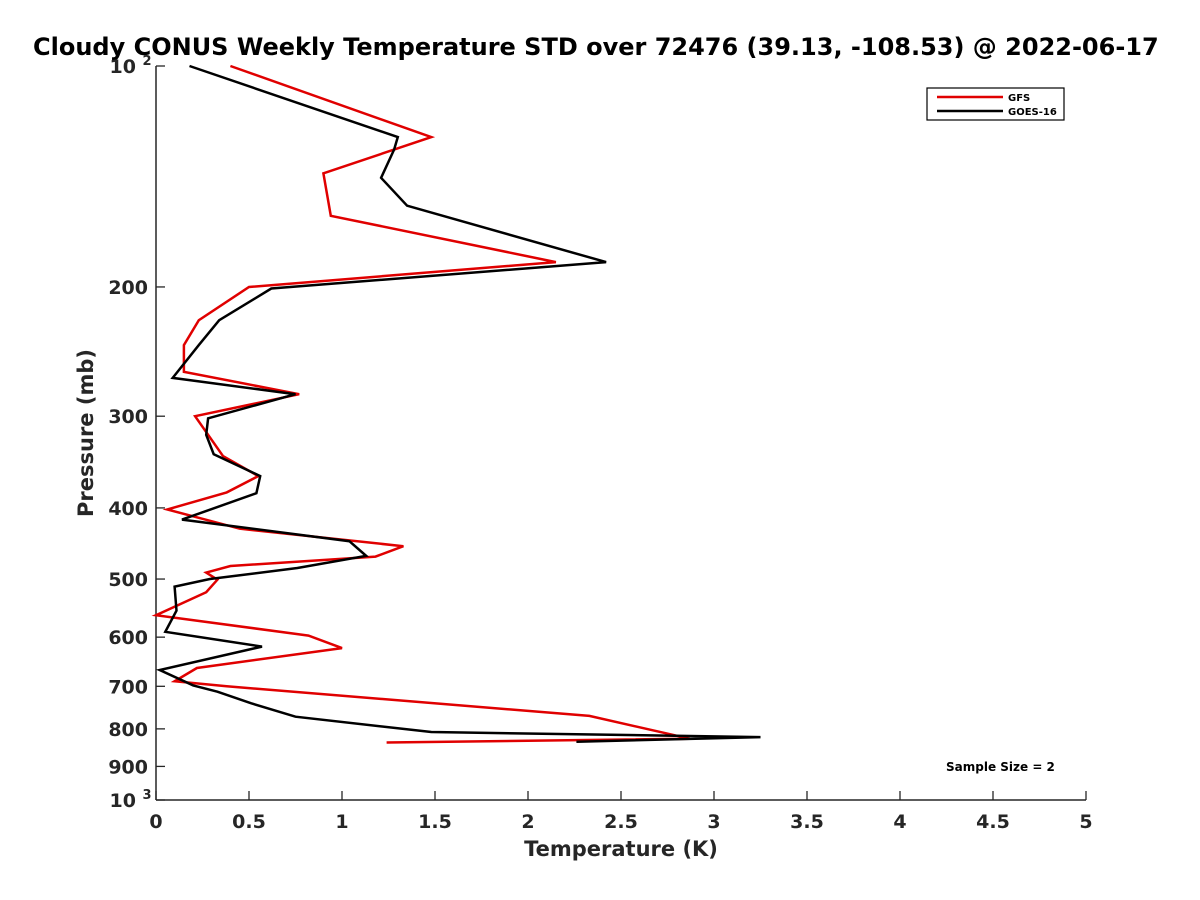  What do you see at coordinates (713, 822) in the screenshot?
I see `x-tick-label: 3` at bounding box center [713, 822].